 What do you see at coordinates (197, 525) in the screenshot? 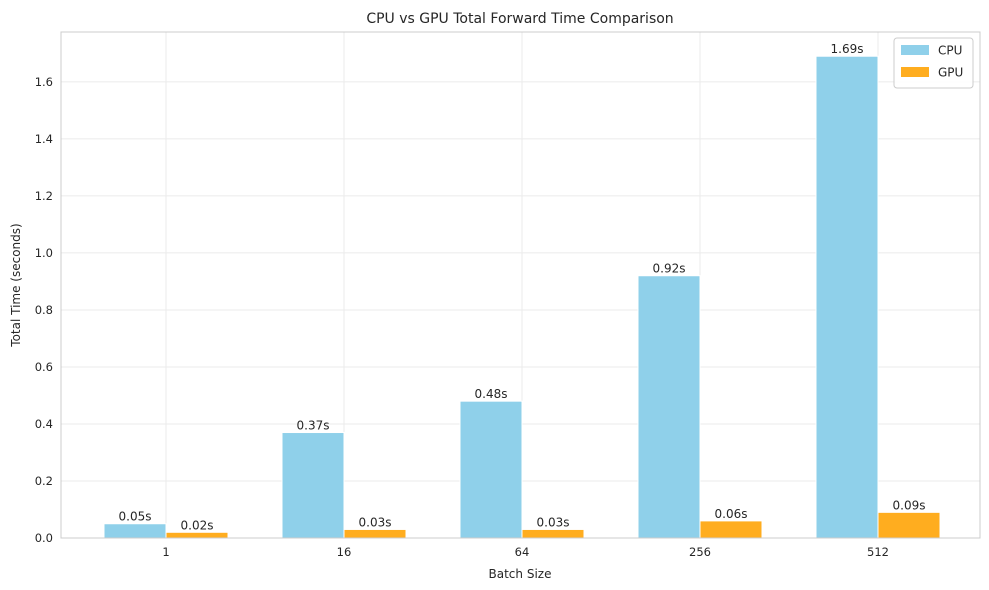
I see `data-label-gpu-1: 0.02s` at bounding box center [197, 525].